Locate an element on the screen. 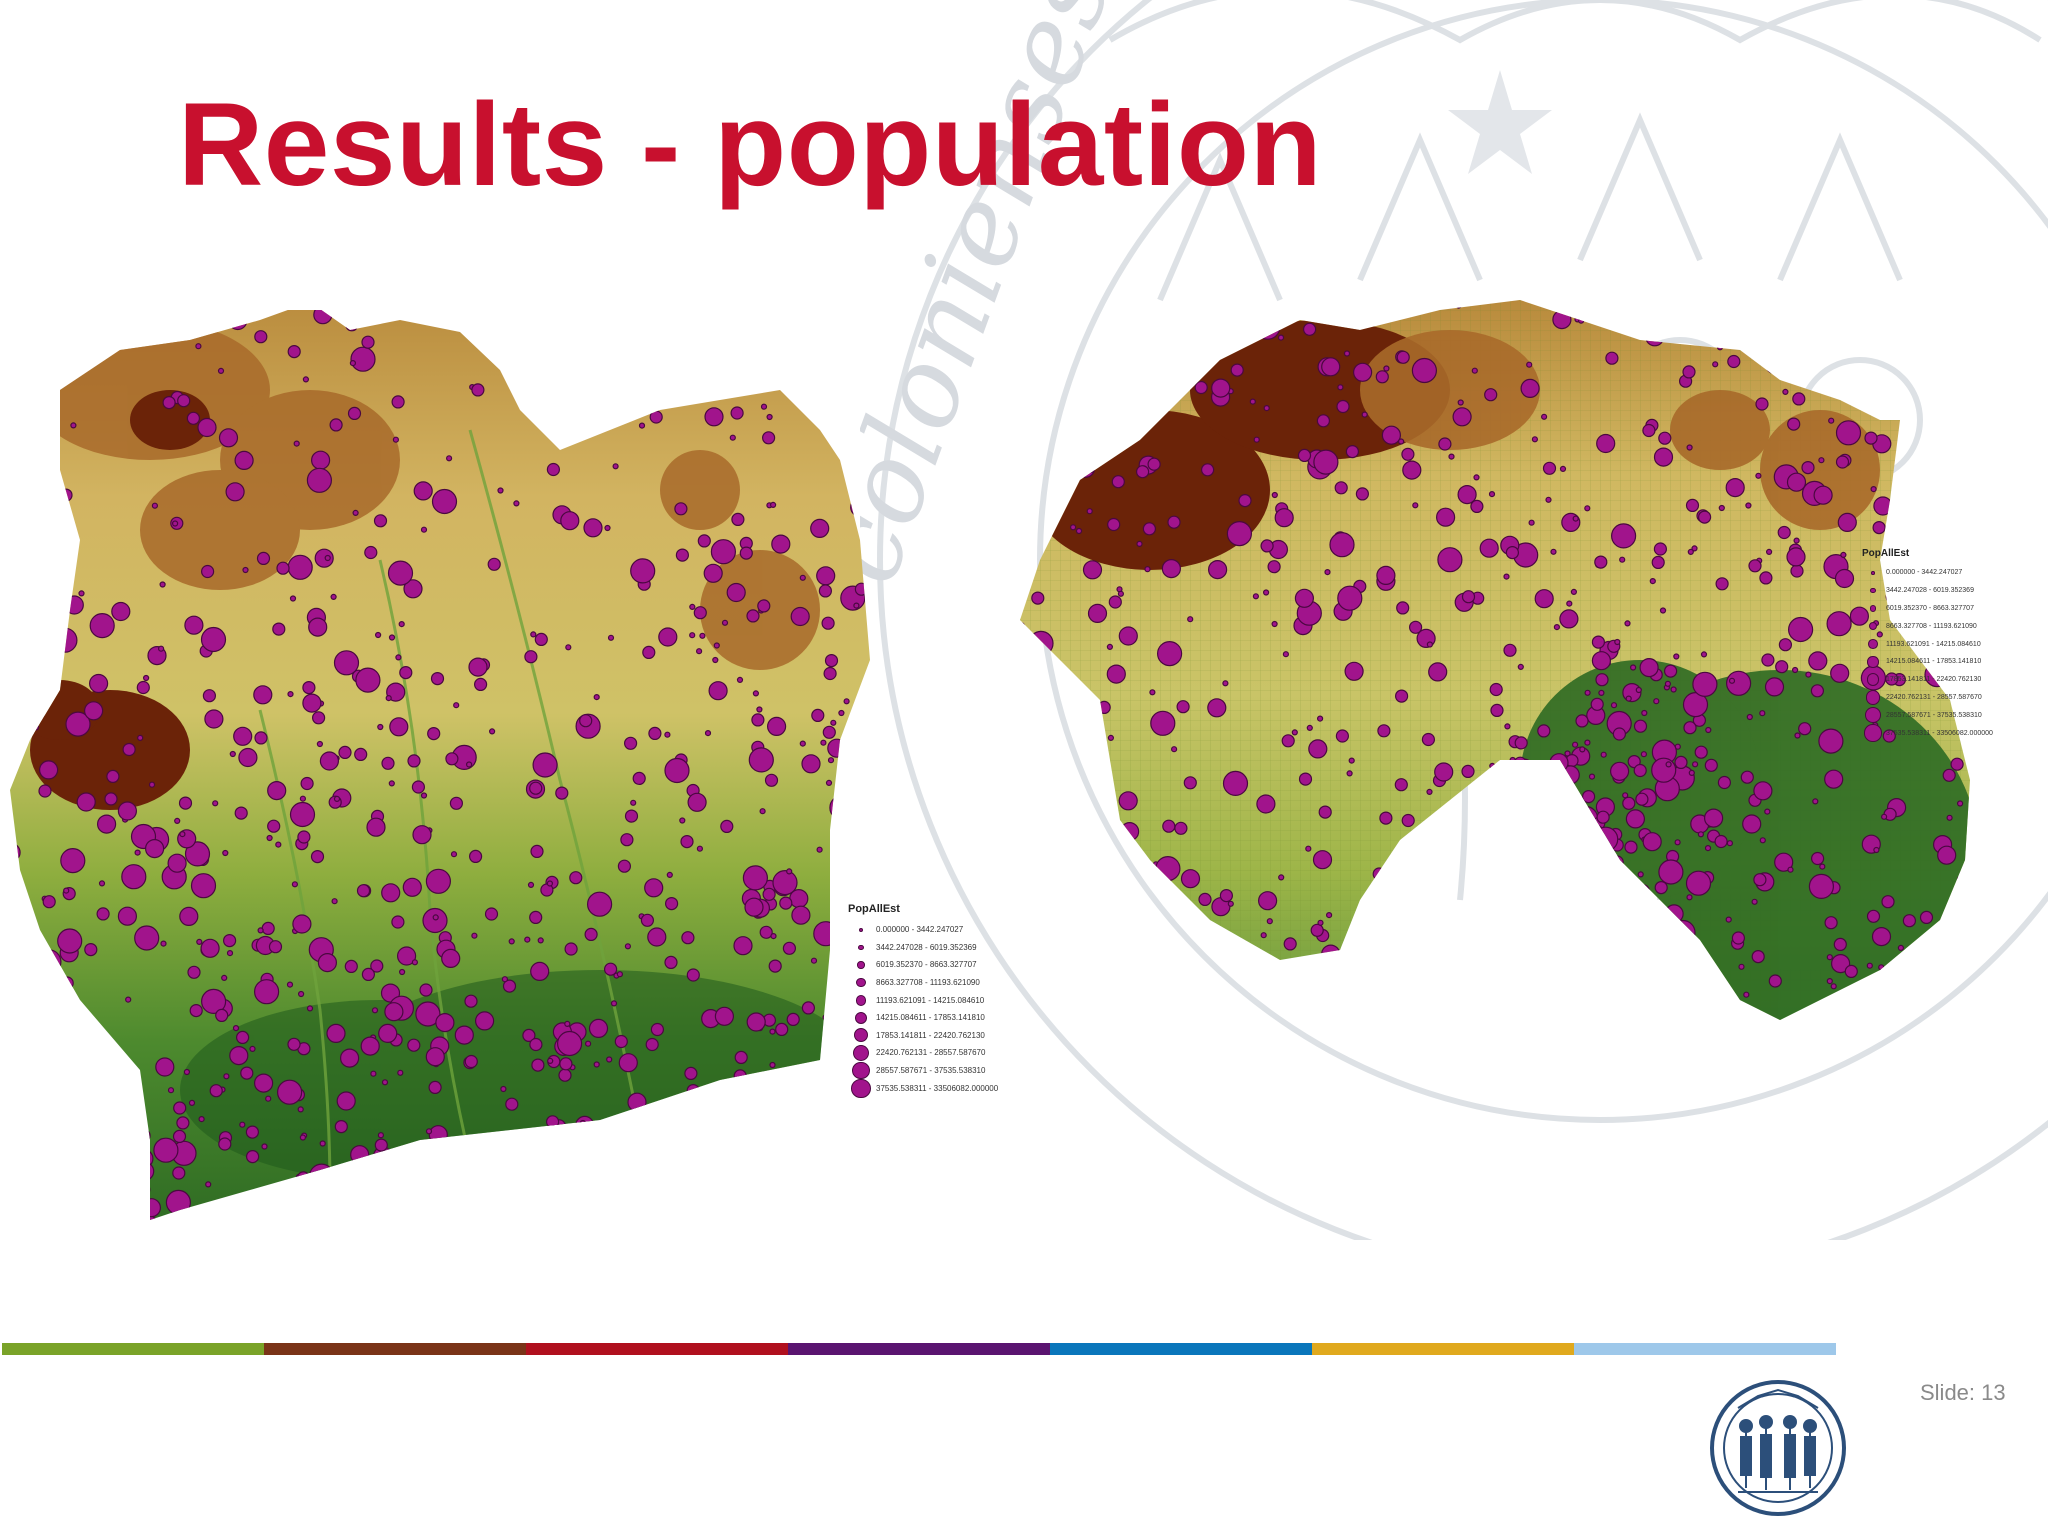  legend-item: 3442.247028 - 6019.352369 is located at coordinates (953, 948).